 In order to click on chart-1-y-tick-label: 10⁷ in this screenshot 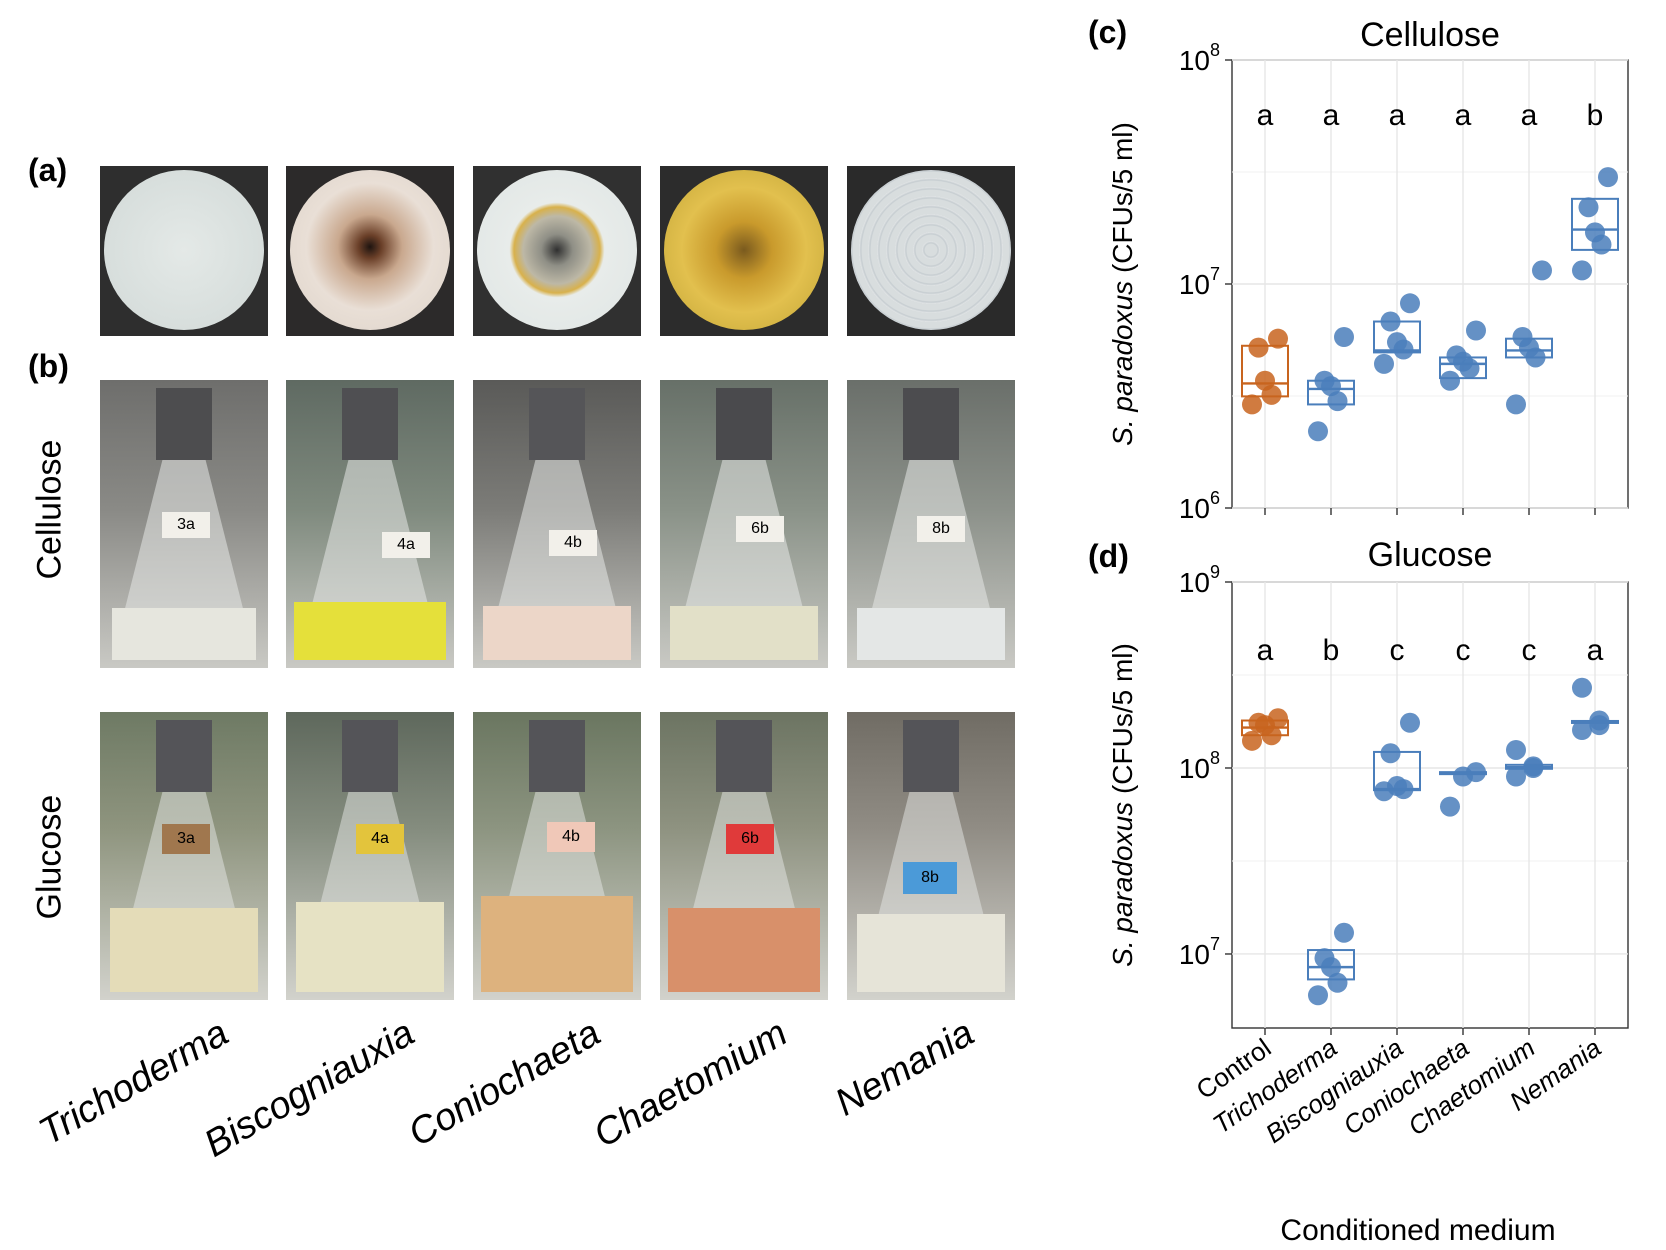, I will do `click(1199, 282)`.